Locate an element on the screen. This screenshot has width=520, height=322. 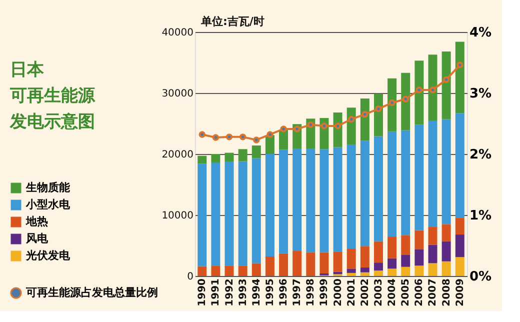
x-tick-label: 1996 is located at coordinates (284, 292).